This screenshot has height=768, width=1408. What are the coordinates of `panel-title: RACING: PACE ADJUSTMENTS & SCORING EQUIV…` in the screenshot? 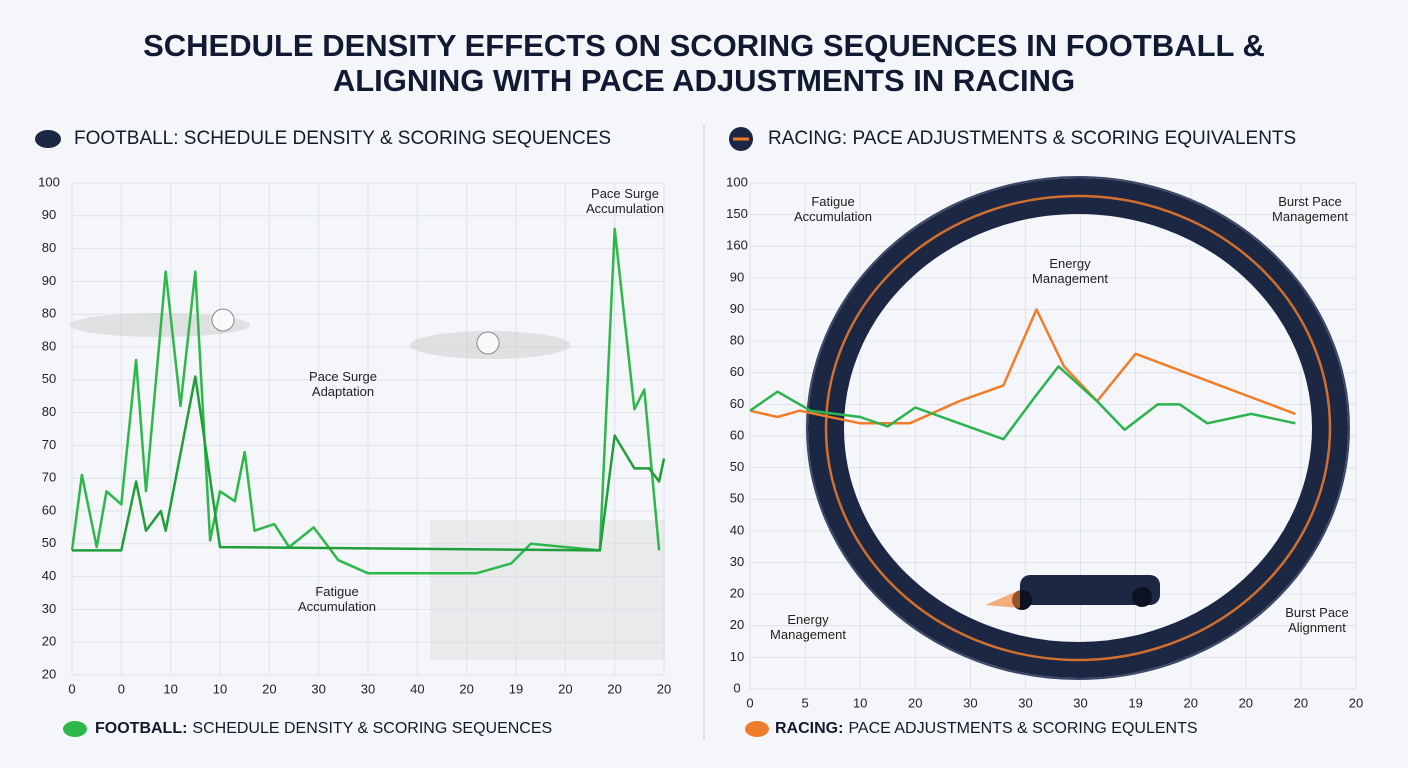 It's located at (1032, 138).